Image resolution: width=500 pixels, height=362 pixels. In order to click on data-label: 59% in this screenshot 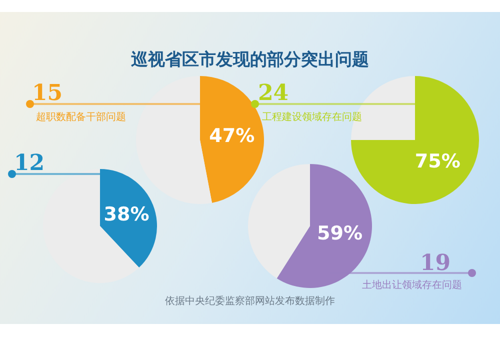, I will do `click(340, 233)`.